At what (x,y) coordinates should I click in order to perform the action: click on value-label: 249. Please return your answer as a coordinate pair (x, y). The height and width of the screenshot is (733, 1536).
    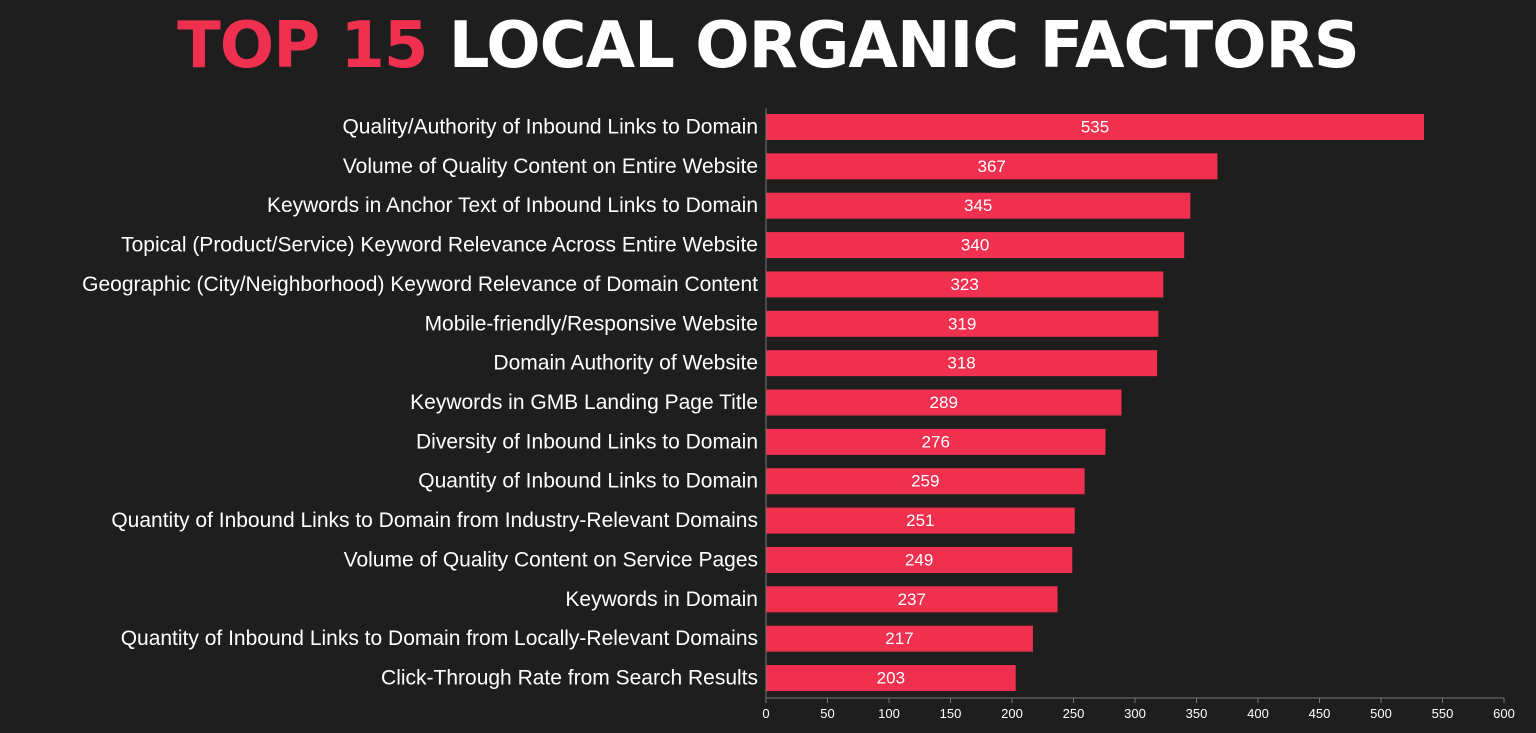
    Looking at the image, I should click on (919, 559).